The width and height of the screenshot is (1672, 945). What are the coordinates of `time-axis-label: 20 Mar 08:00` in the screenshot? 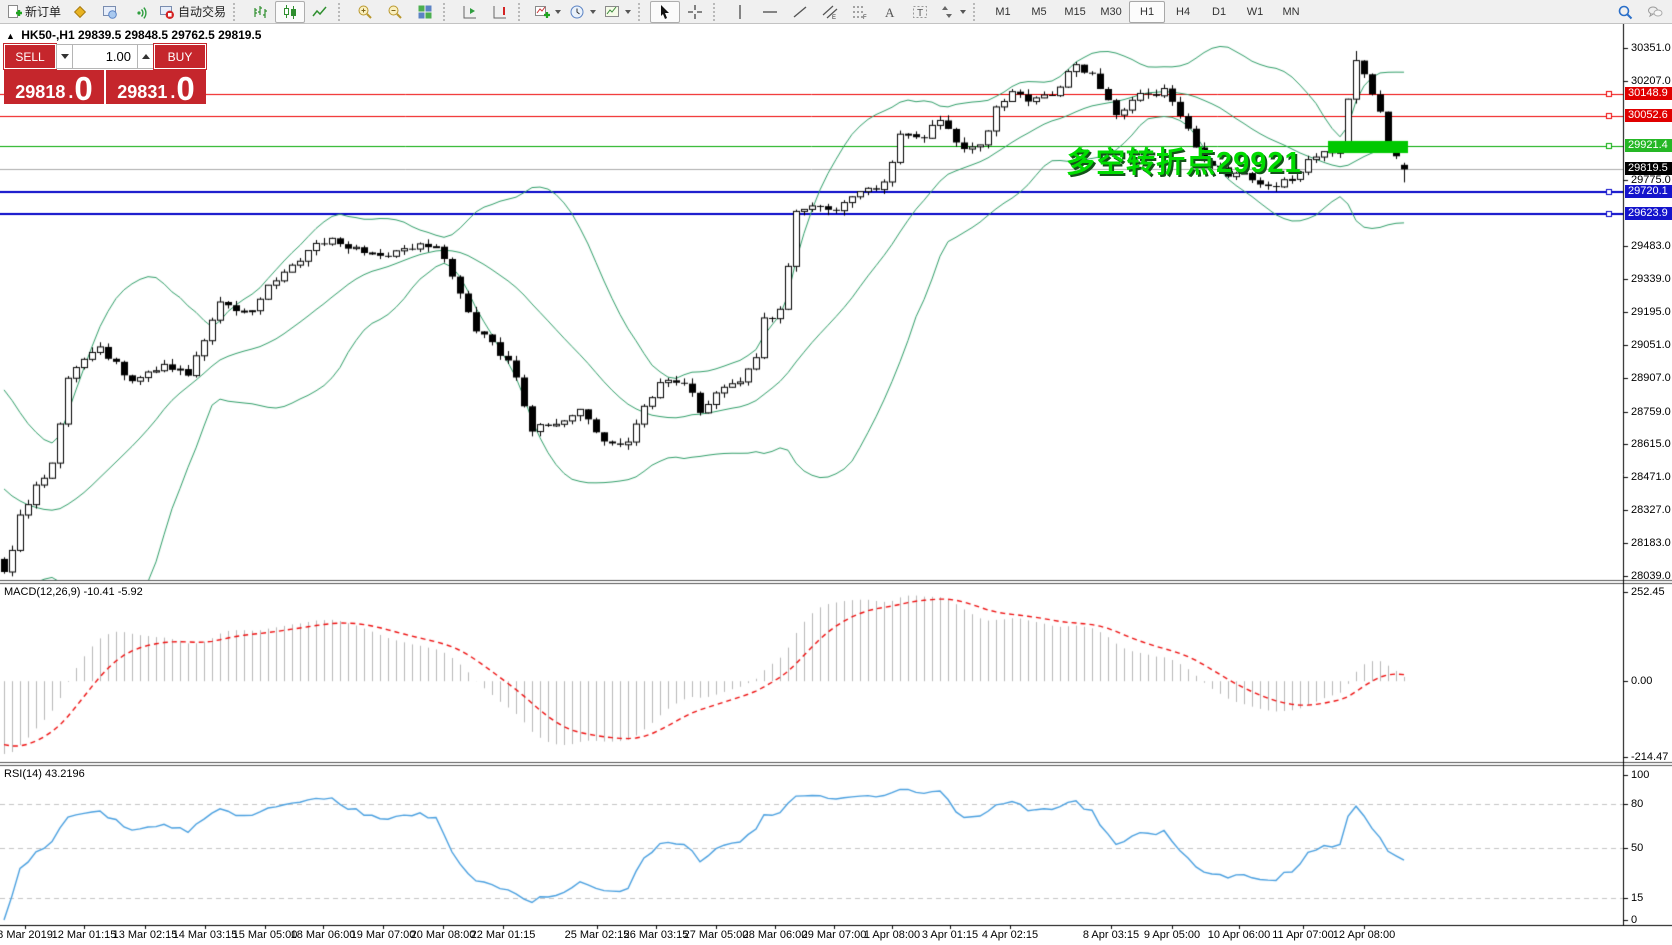 It's located at (443, 935).